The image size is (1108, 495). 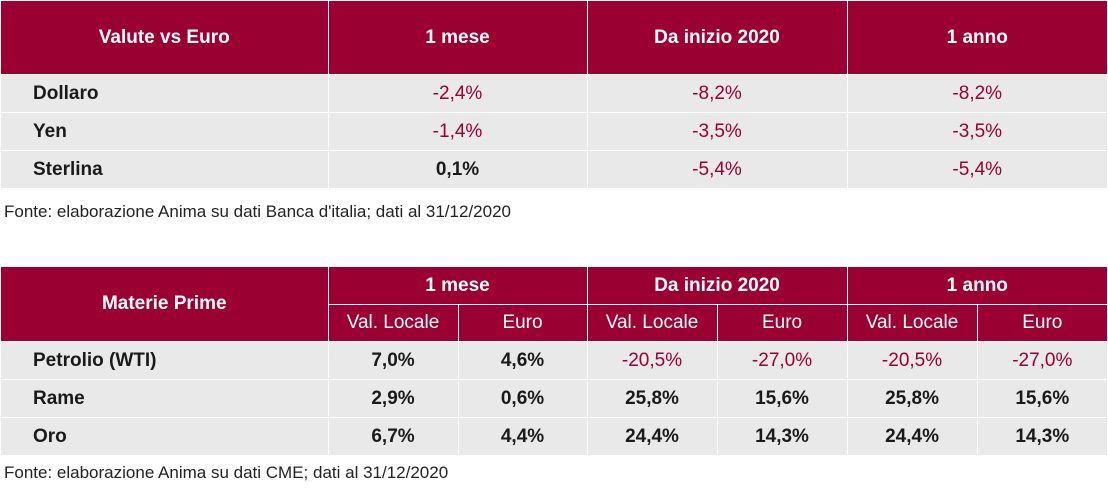 What do you see at coordinates (165, 398) in the screenshot?
I see `row-label: Rame` at bounding box center [165, 398].